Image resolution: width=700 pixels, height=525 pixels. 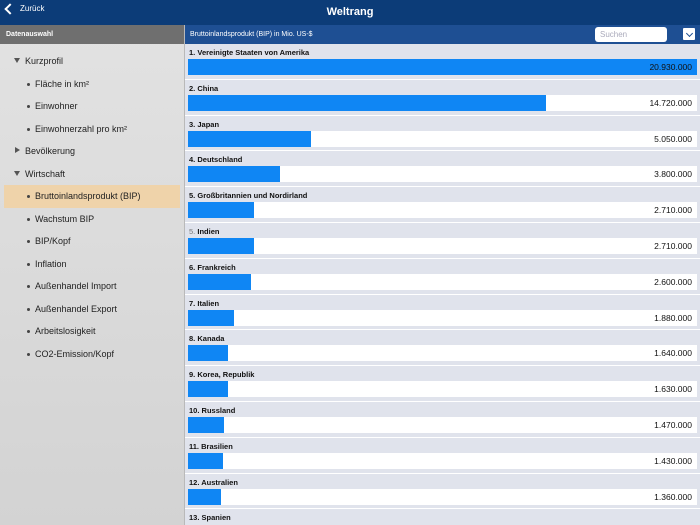 What do you see at coordinates (92, 241) in the screenshot?
I see `sidebar-item: BIP/Kopf` at bounding box center [92, 241].